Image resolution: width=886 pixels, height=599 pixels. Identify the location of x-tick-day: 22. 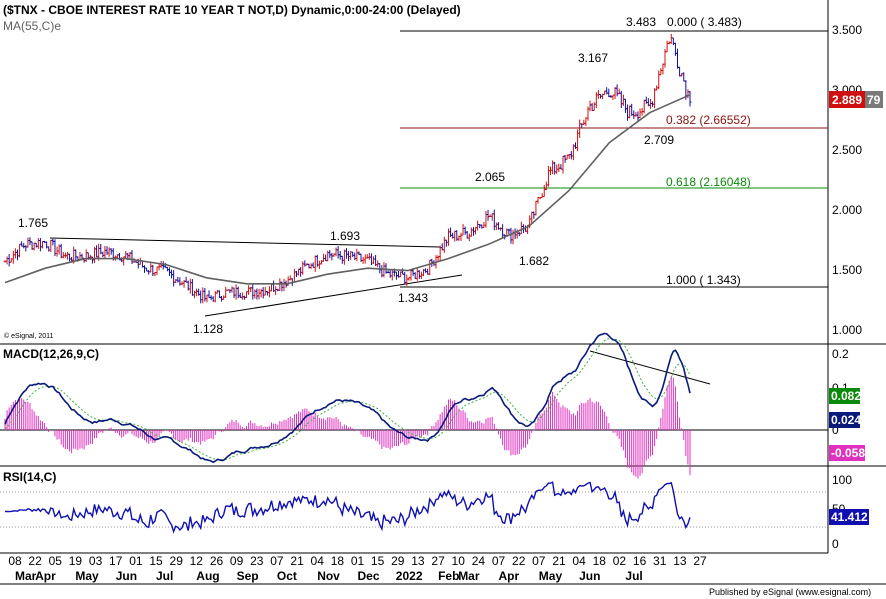
(519, 561).